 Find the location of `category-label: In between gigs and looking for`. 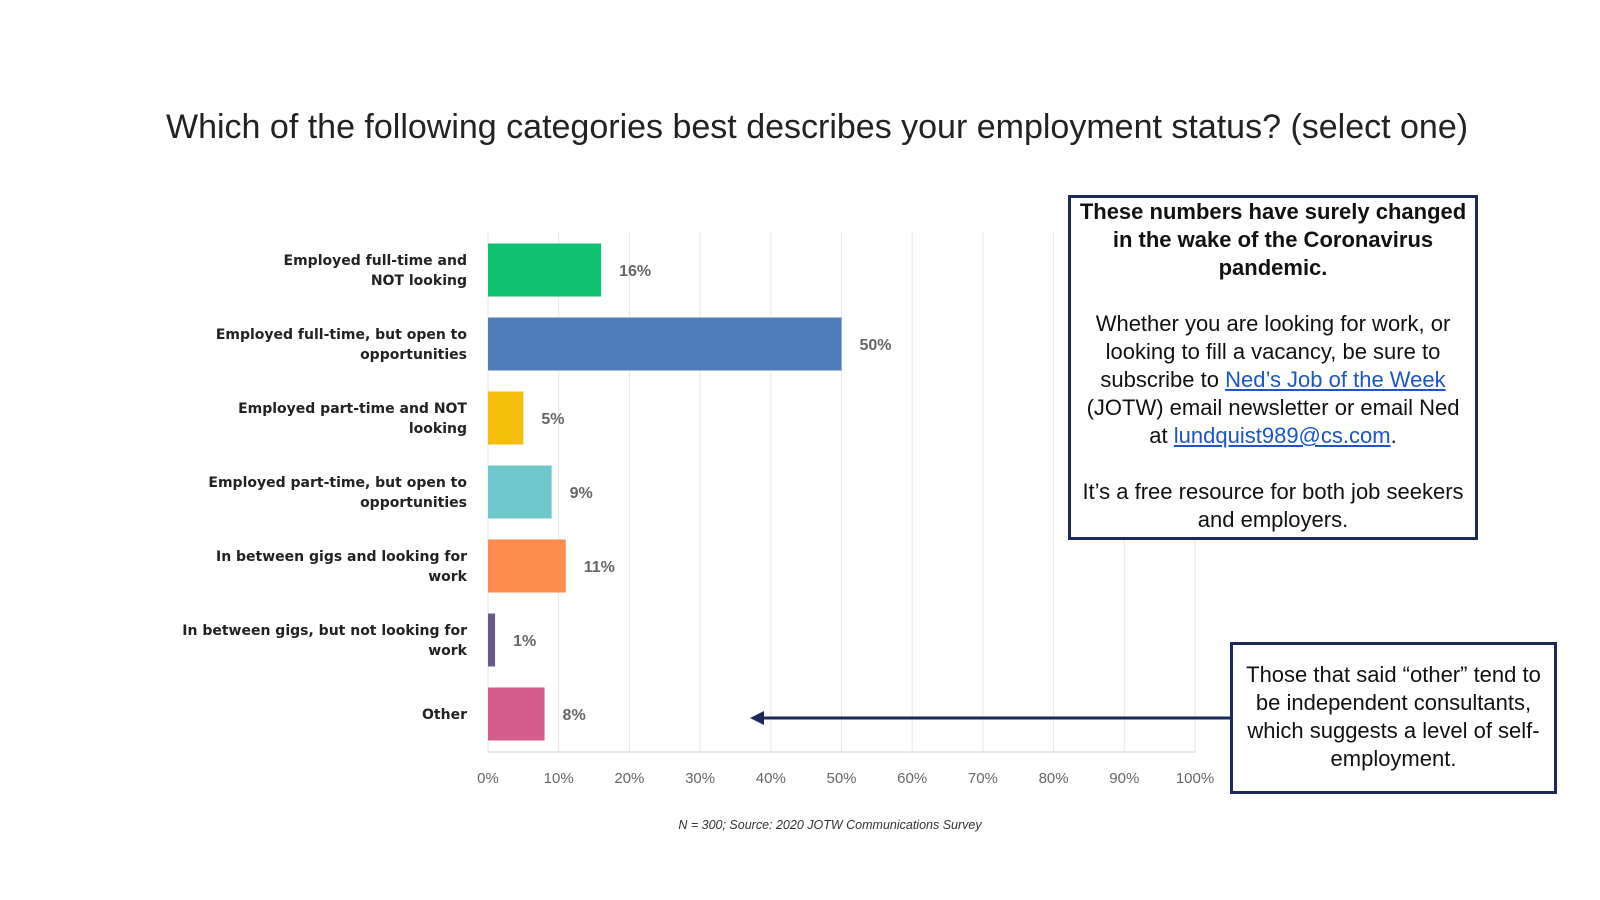

category-label: In between gigs and looking for is located at coordinates (341, 557).